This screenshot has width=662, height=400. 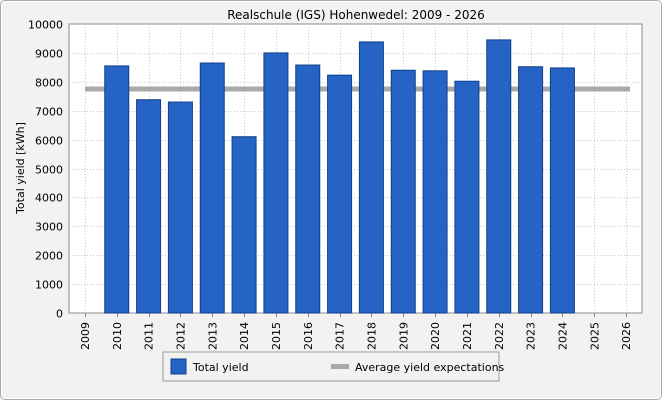 I want to click on bar-2023, so click(x=531, y=190).